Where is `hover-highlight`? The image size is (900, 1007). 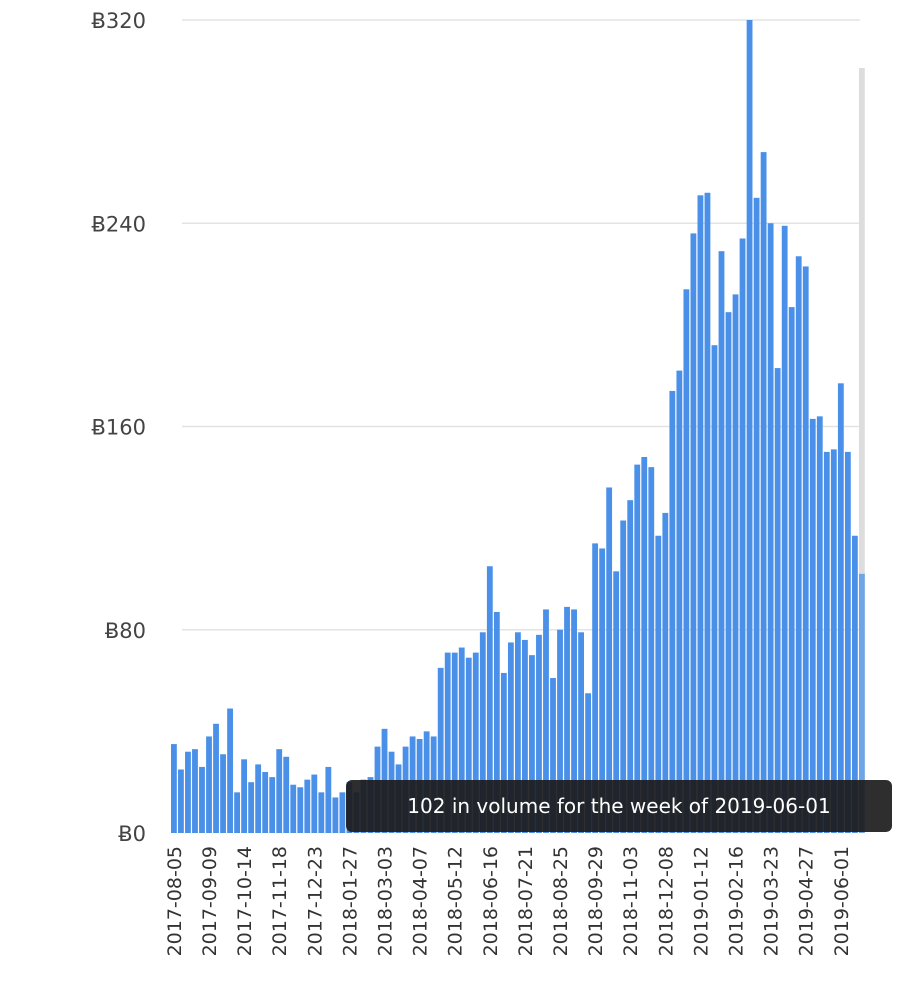
hover-highlight is located at coordinates (861, 450).